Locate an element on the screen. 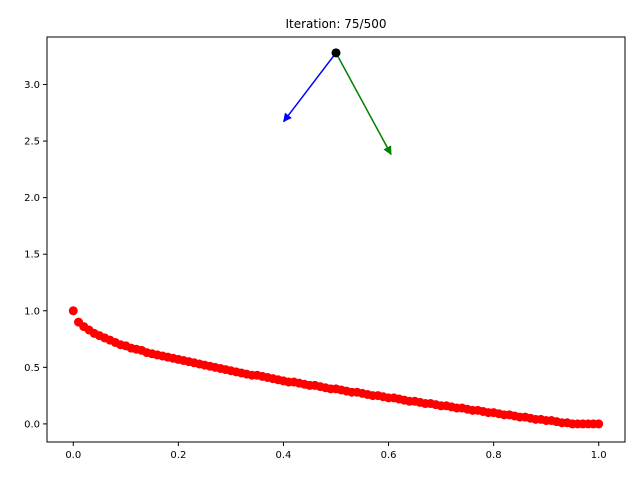  x-tick-label: 0.0 is located at coordinates (73, 455).